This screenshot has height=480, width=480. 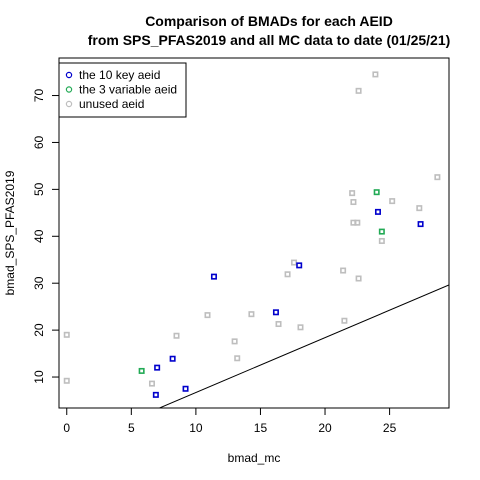 What do you see at coordinates (39, 142) in the screenshot?
I see `y-tick-label: 60` at bounding box center [39, 142].